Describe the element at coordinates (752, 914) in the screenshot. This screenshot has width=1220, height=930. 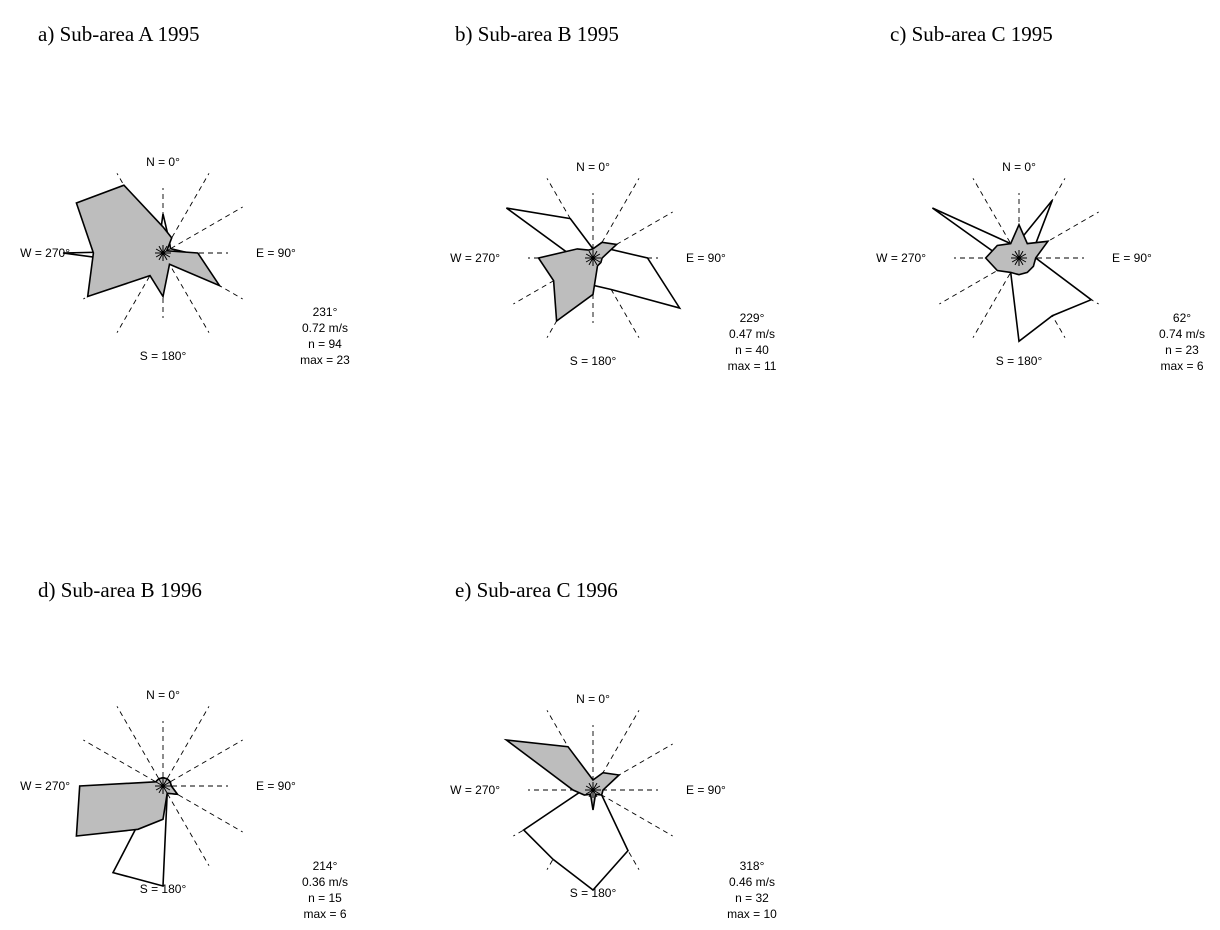
I see `stat-line-4: max = 10` at that location.